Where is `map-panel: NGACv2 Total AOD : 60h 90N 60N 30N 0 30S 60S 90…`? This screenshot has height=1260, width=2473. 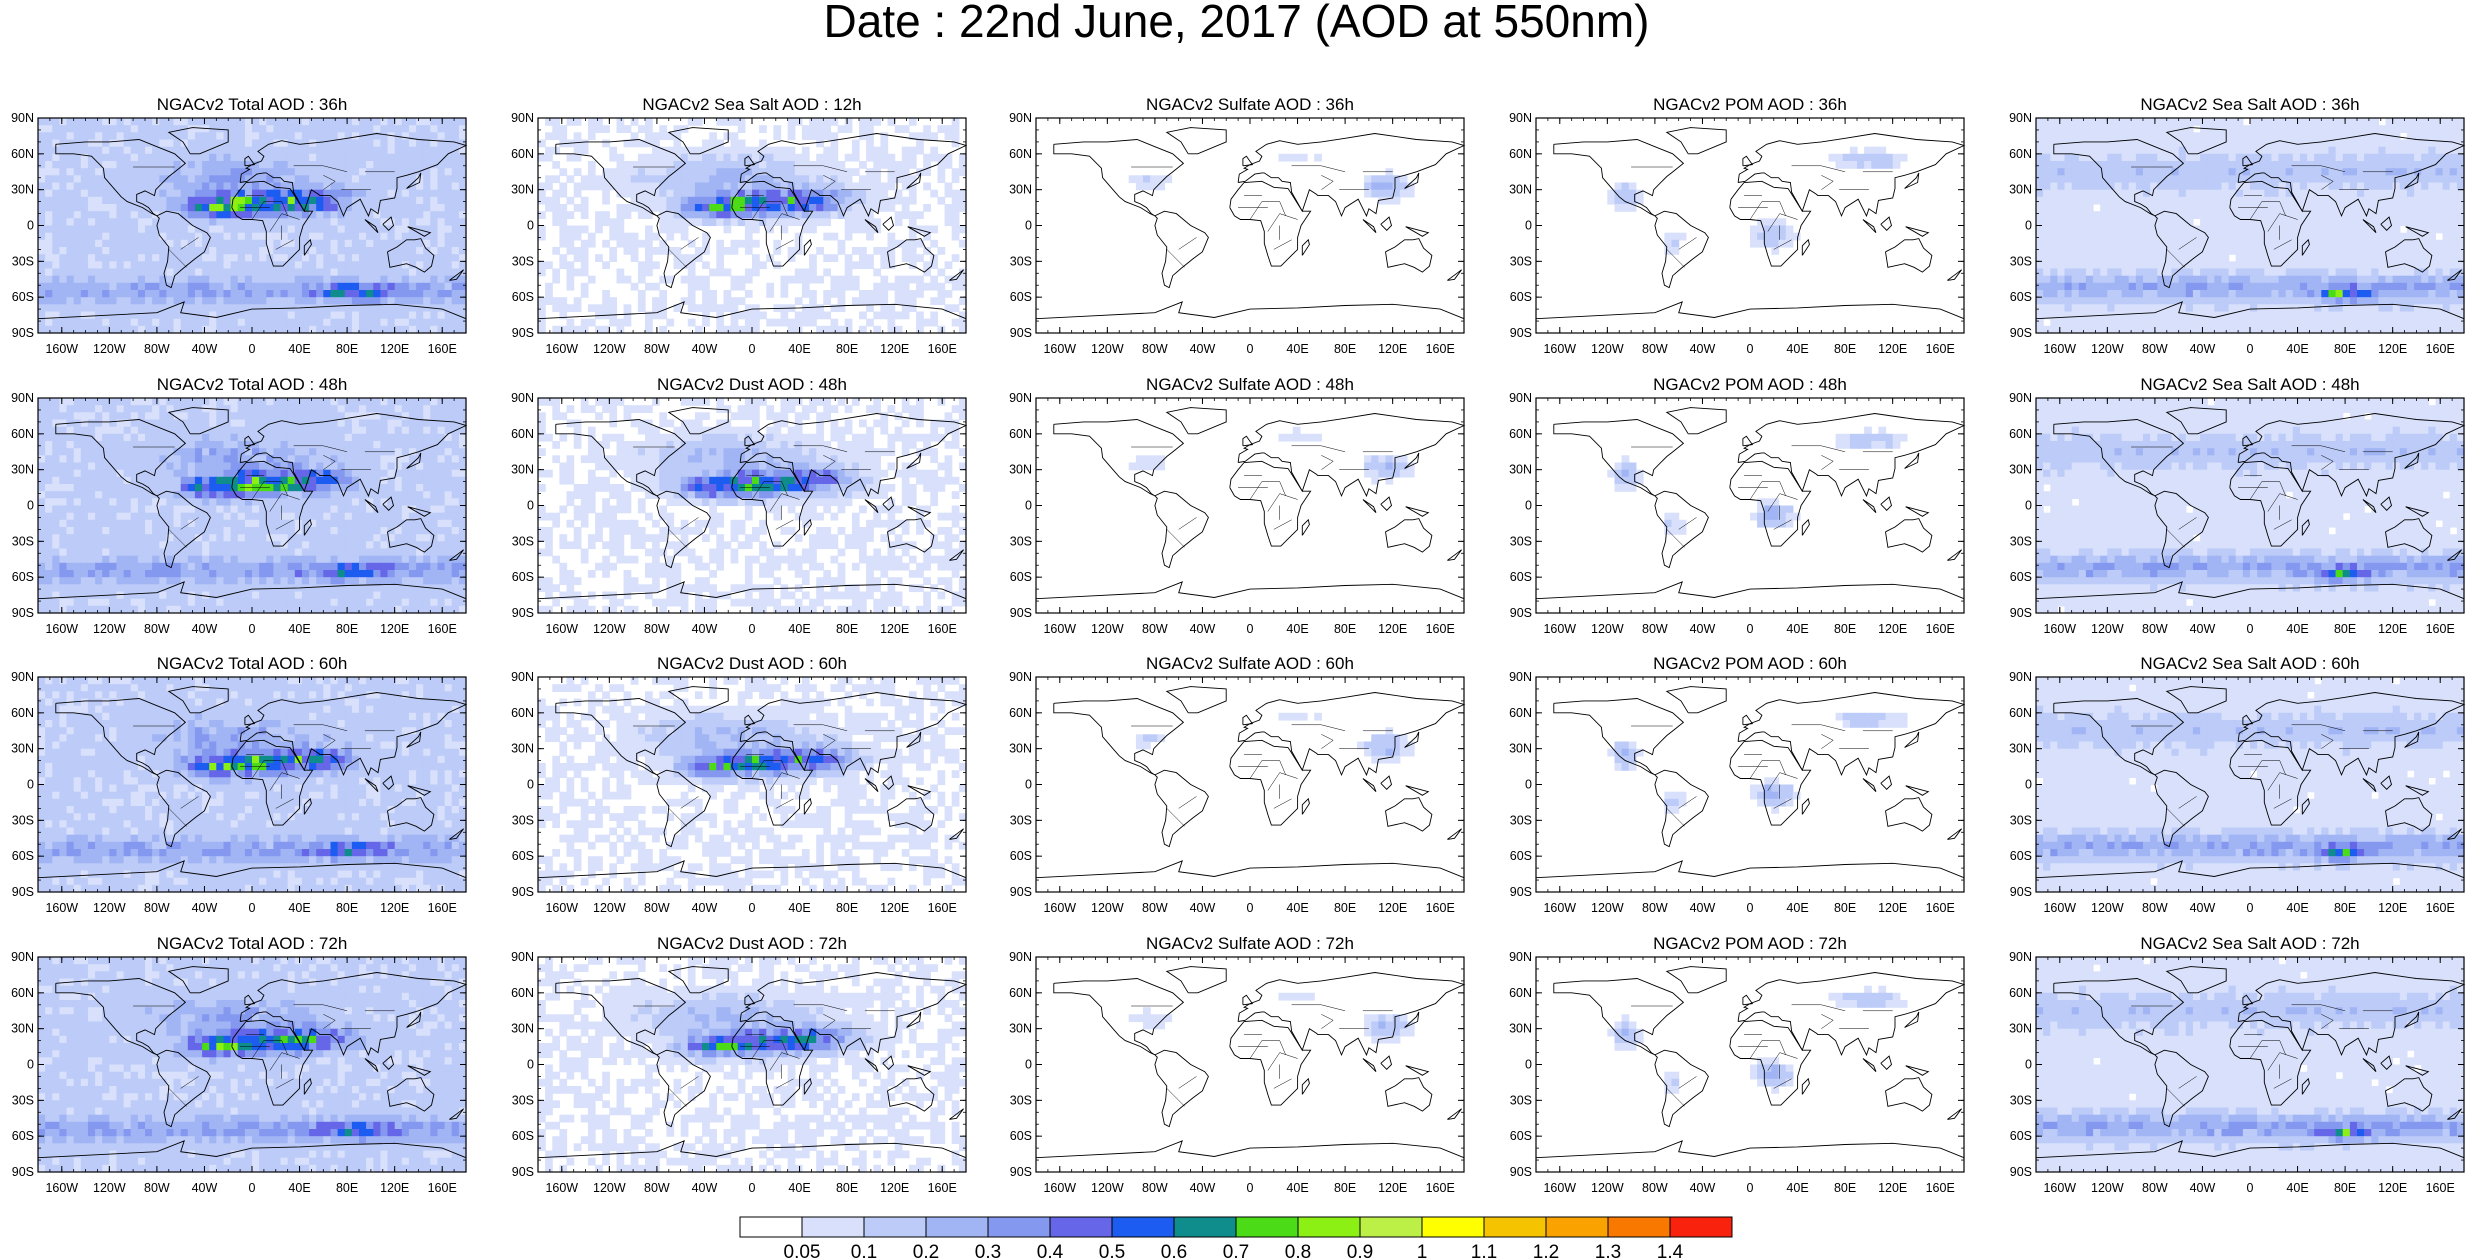
map-panel: NGACv2 Total AOD : 60h 90N 60N 30N 0 30S 60S 90… is located at coordinates (239, 784).